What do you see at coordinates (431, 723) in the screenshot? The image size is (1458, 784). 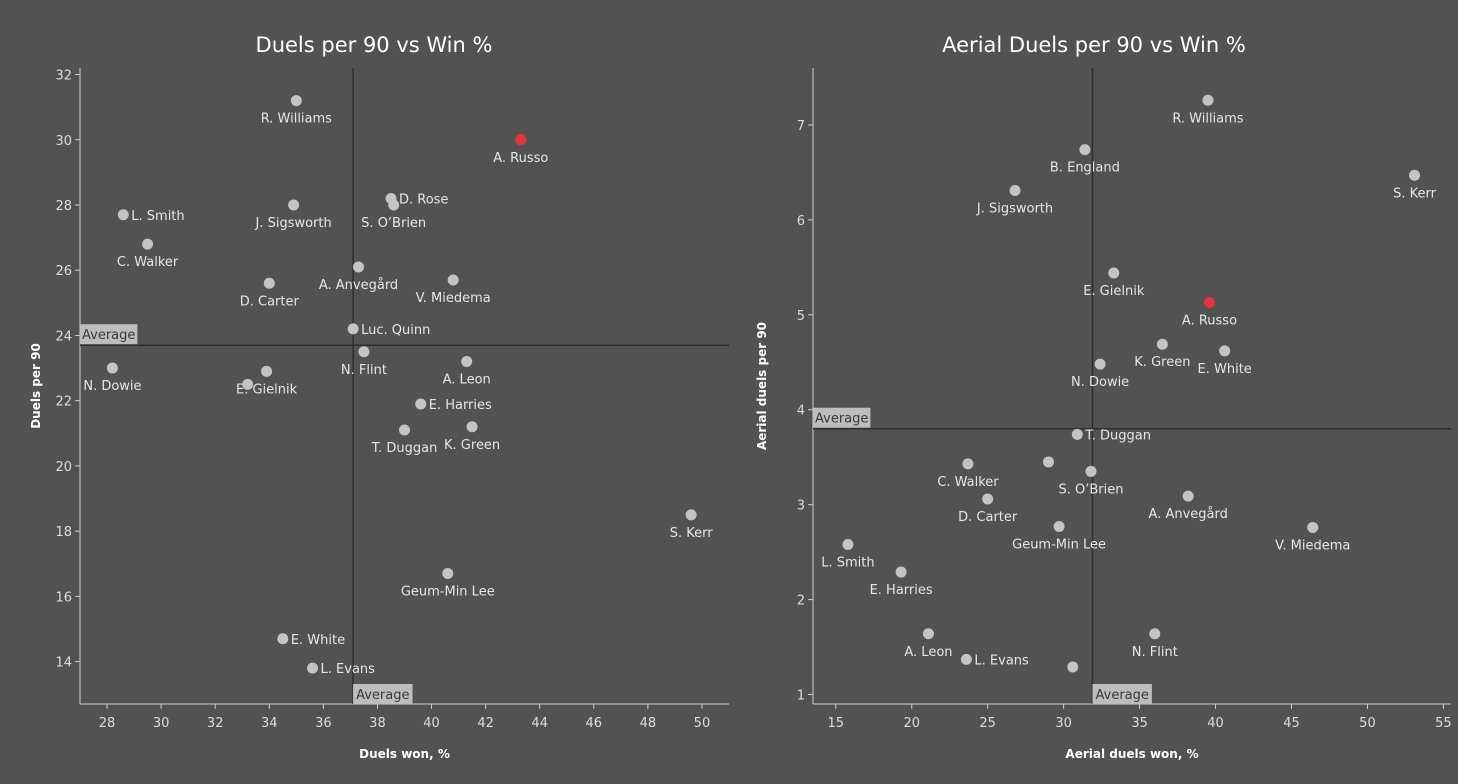 I see `chart-0-x-tick-label: 40` at bounding box center [431, 723].